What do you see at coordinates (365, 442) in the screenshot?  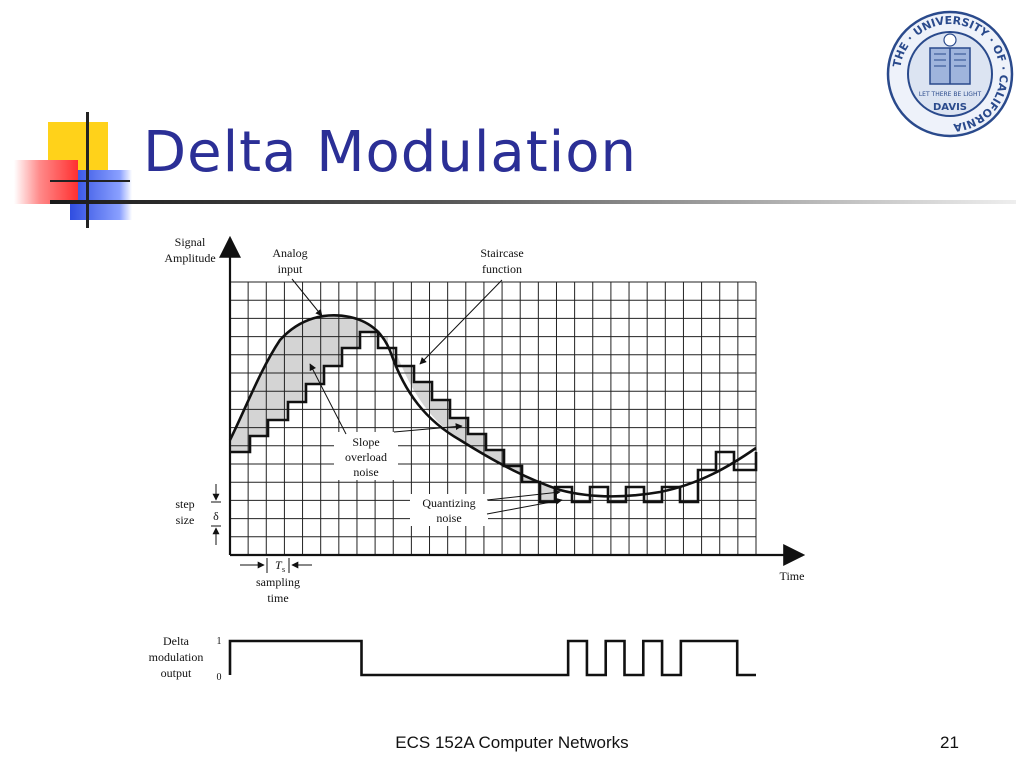 I see `slope-overload-label-1: Slope` at bounding box center [365, 442].